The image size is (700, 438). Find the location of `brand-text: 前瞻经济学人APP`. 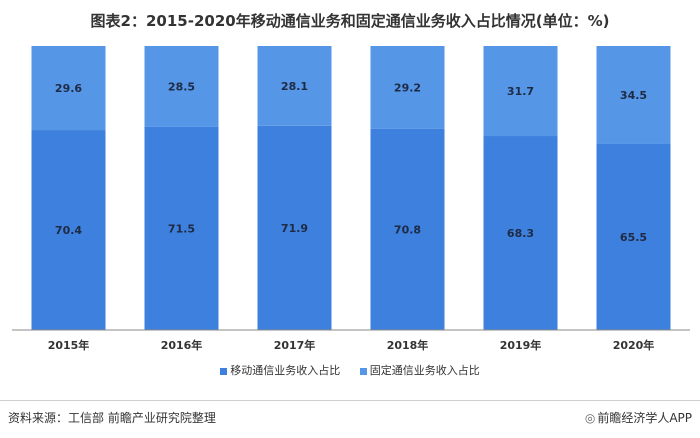

brand-text: 前瞻经济学人APP is located at coordinates (644, 418).